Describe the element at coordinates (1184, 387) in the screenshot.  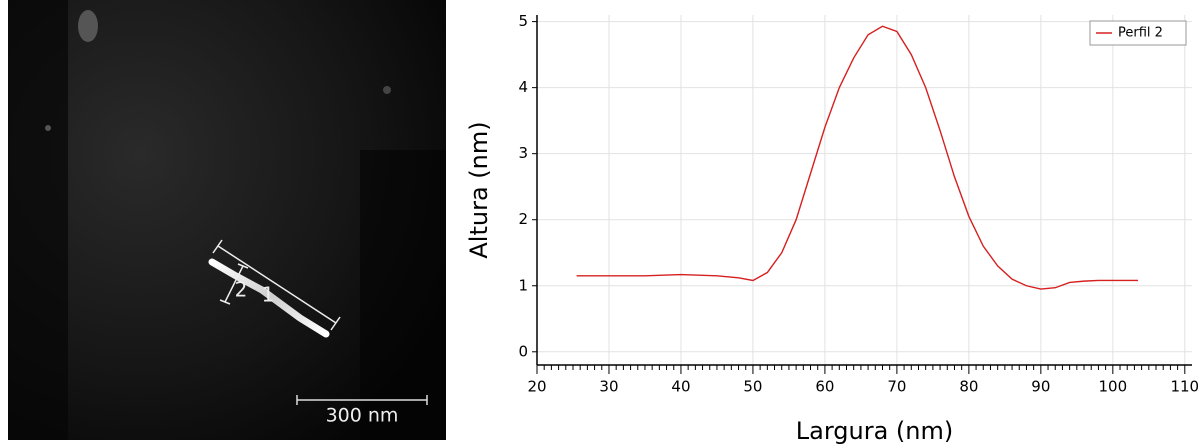
I see `x-tick-label: 110` at that location.